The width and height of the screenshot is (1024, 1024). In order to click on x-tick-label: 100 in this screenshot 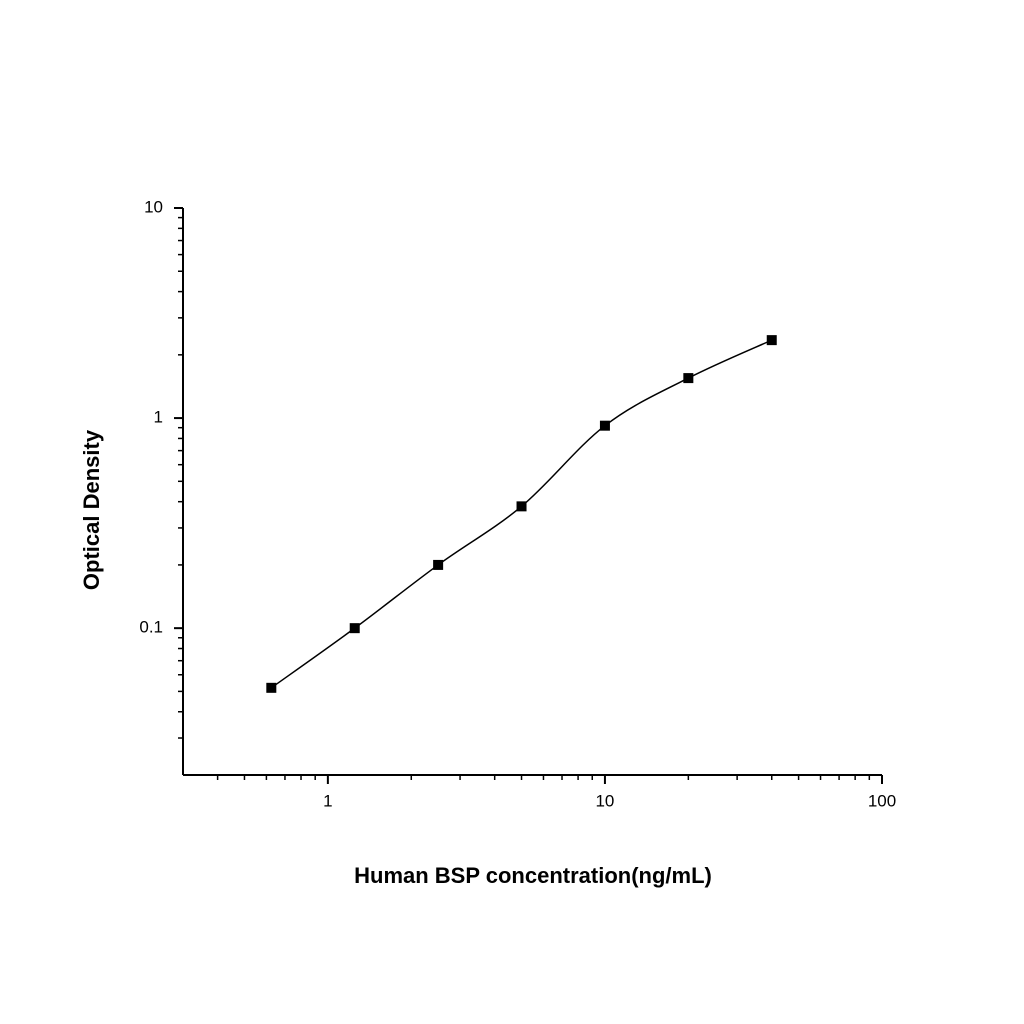, I will do `click(882, 800)`.